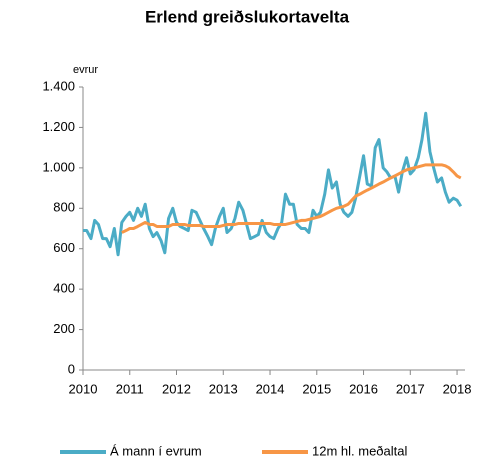 The width and height of the screenshot is (494, 466). What do you see at coordinates (64, 328) in the screenshot?
I see `y-tick-label: 200` at bounding box center [64, 328].